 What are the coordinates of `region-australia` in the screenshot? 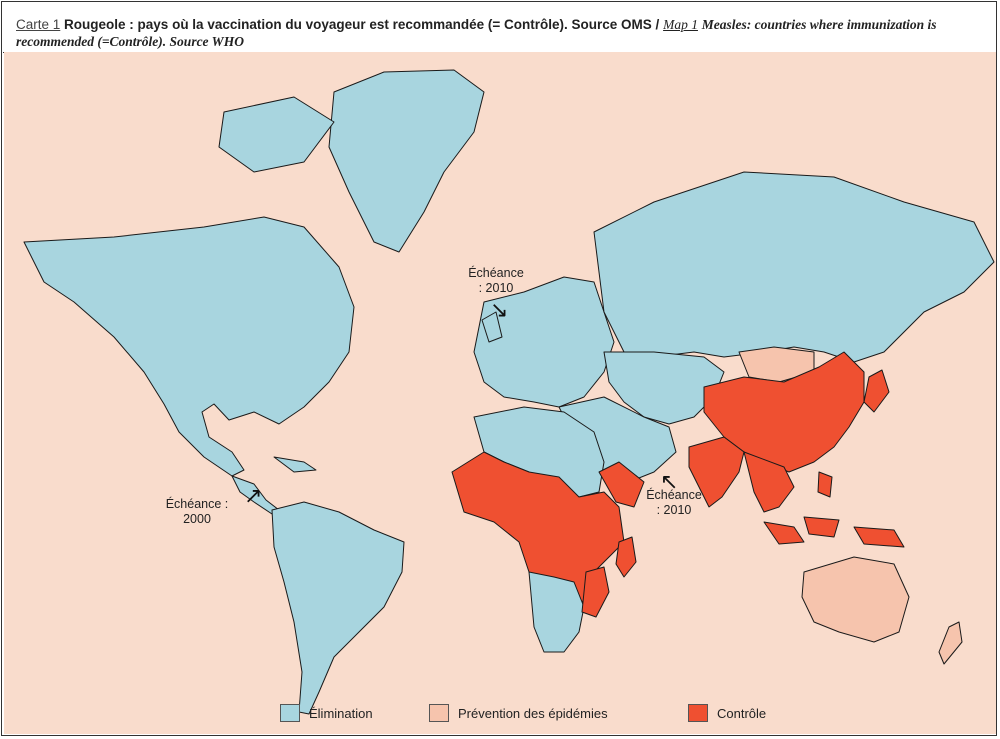 It's located at (855, 599).